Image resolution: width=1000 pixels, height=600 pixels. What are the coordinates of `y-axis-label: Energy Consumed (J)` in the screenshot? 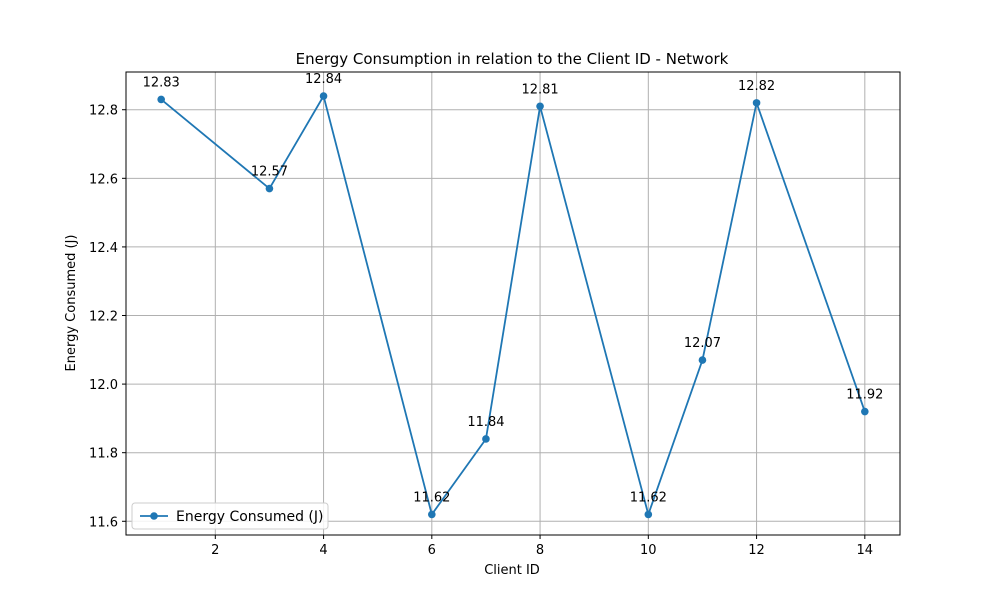 It's located at (71, 303).